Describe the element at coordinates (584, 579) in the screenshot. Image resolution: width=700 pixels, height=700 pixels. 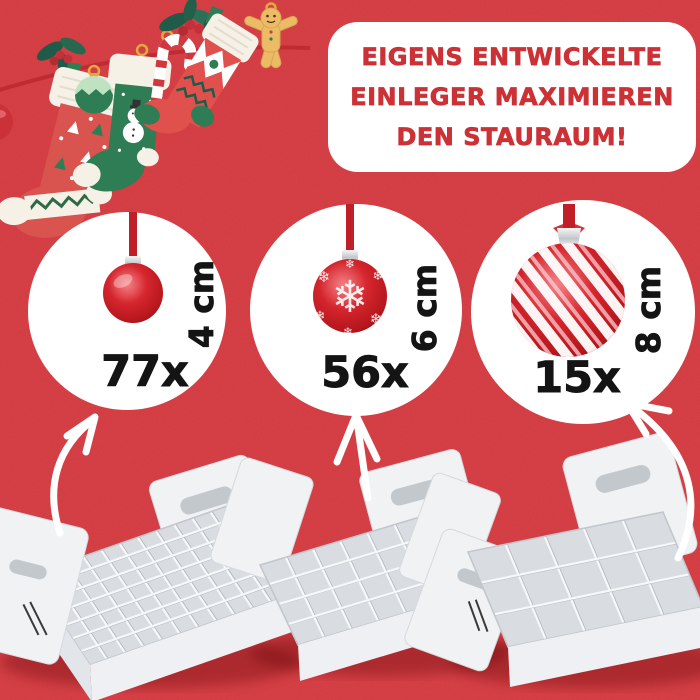
I see `grid-insert-top` at that location.